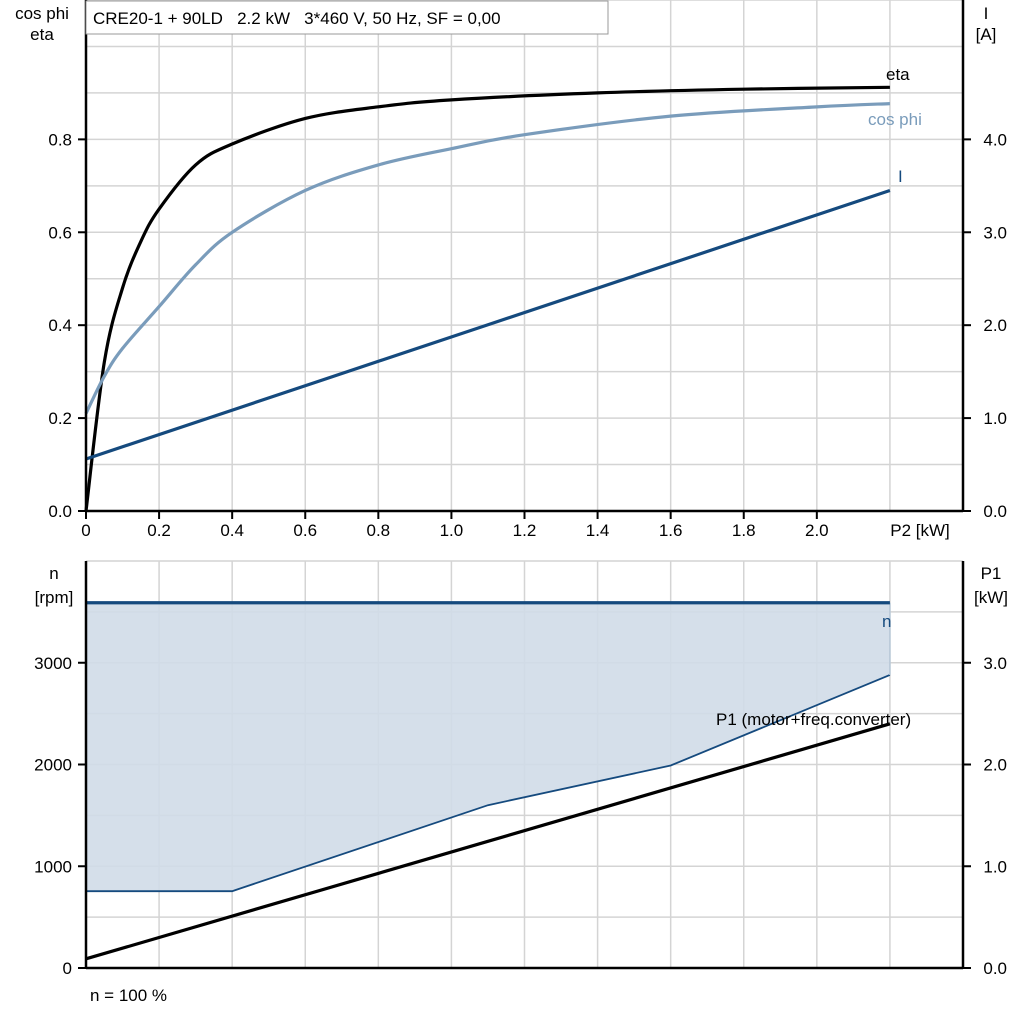 This screenshot has height=1029, width=1024. I want to click on top-right-ylabel-1: I, so click(986, 13).